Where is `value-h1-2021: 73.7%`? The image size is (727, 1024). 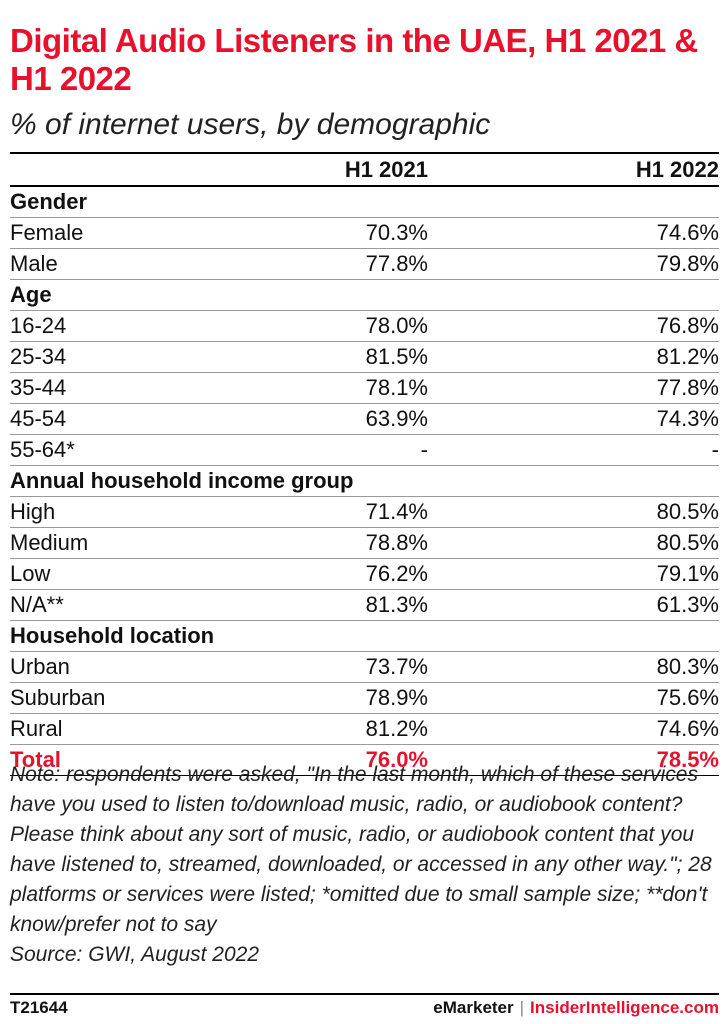
value-h1-2021: 73.7% is located at coordinates (324, 667).